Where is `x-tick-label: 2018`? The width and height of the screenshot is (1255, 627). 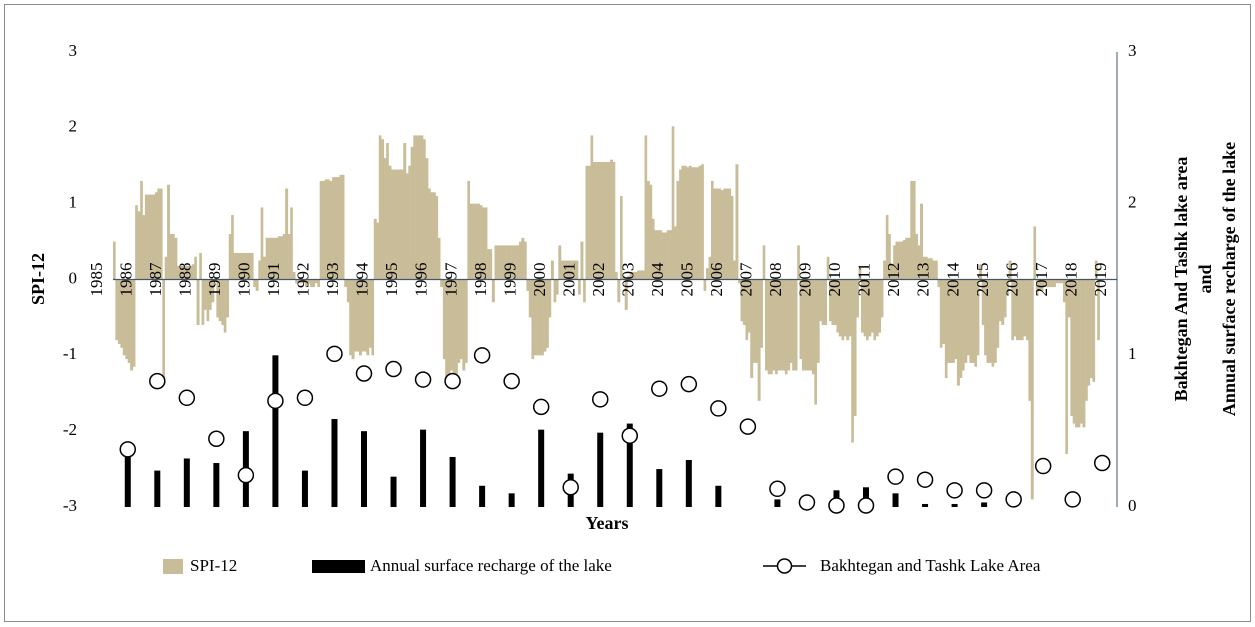
x-tick-label: 2018 is located at coordinates (1070, 280).